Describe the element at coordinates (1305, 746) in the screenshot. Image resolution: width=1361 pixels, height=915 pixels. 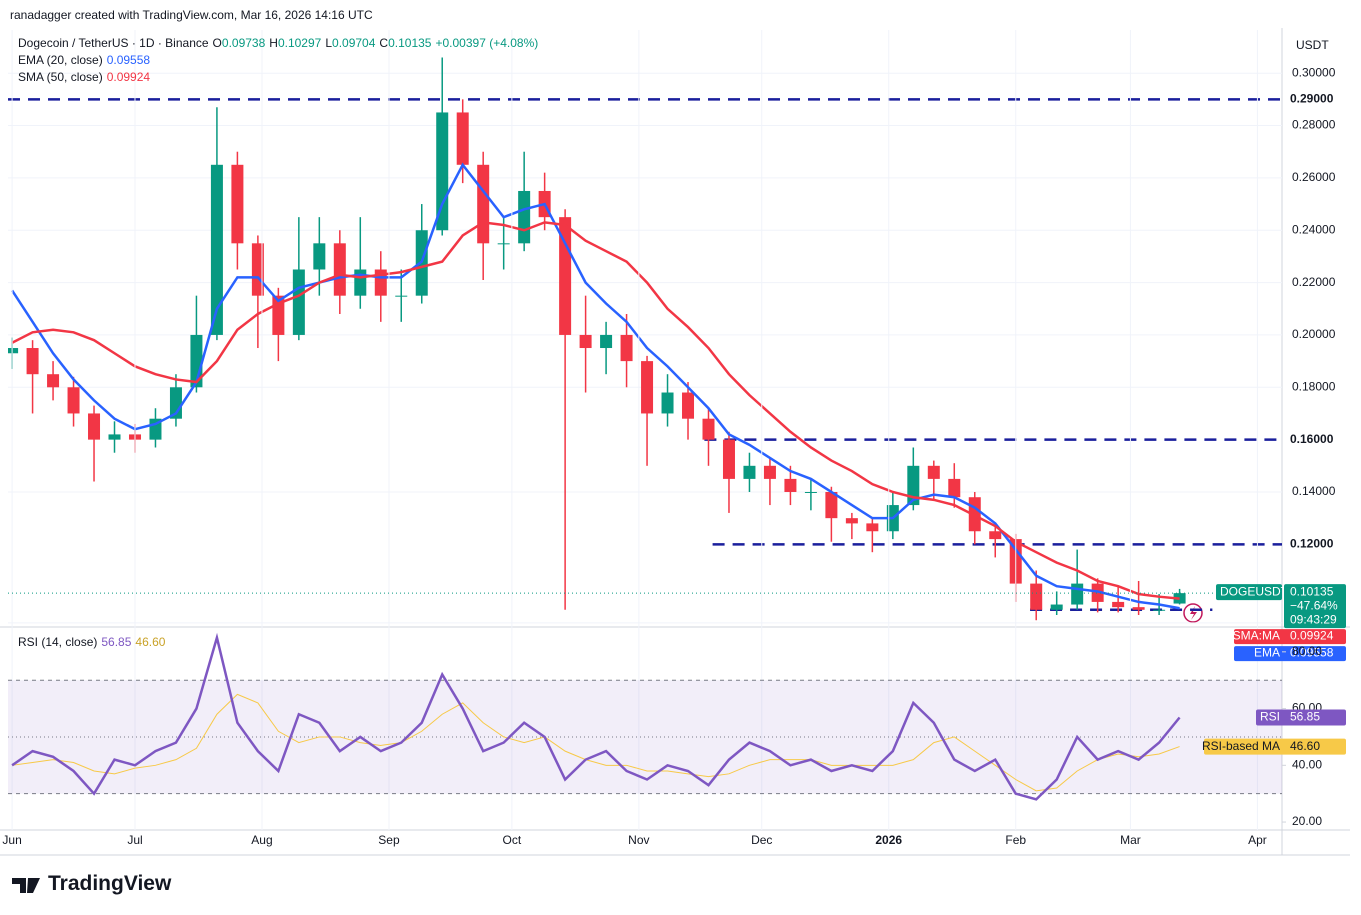
I see `rsi-tag-value: 46.60` at that location.